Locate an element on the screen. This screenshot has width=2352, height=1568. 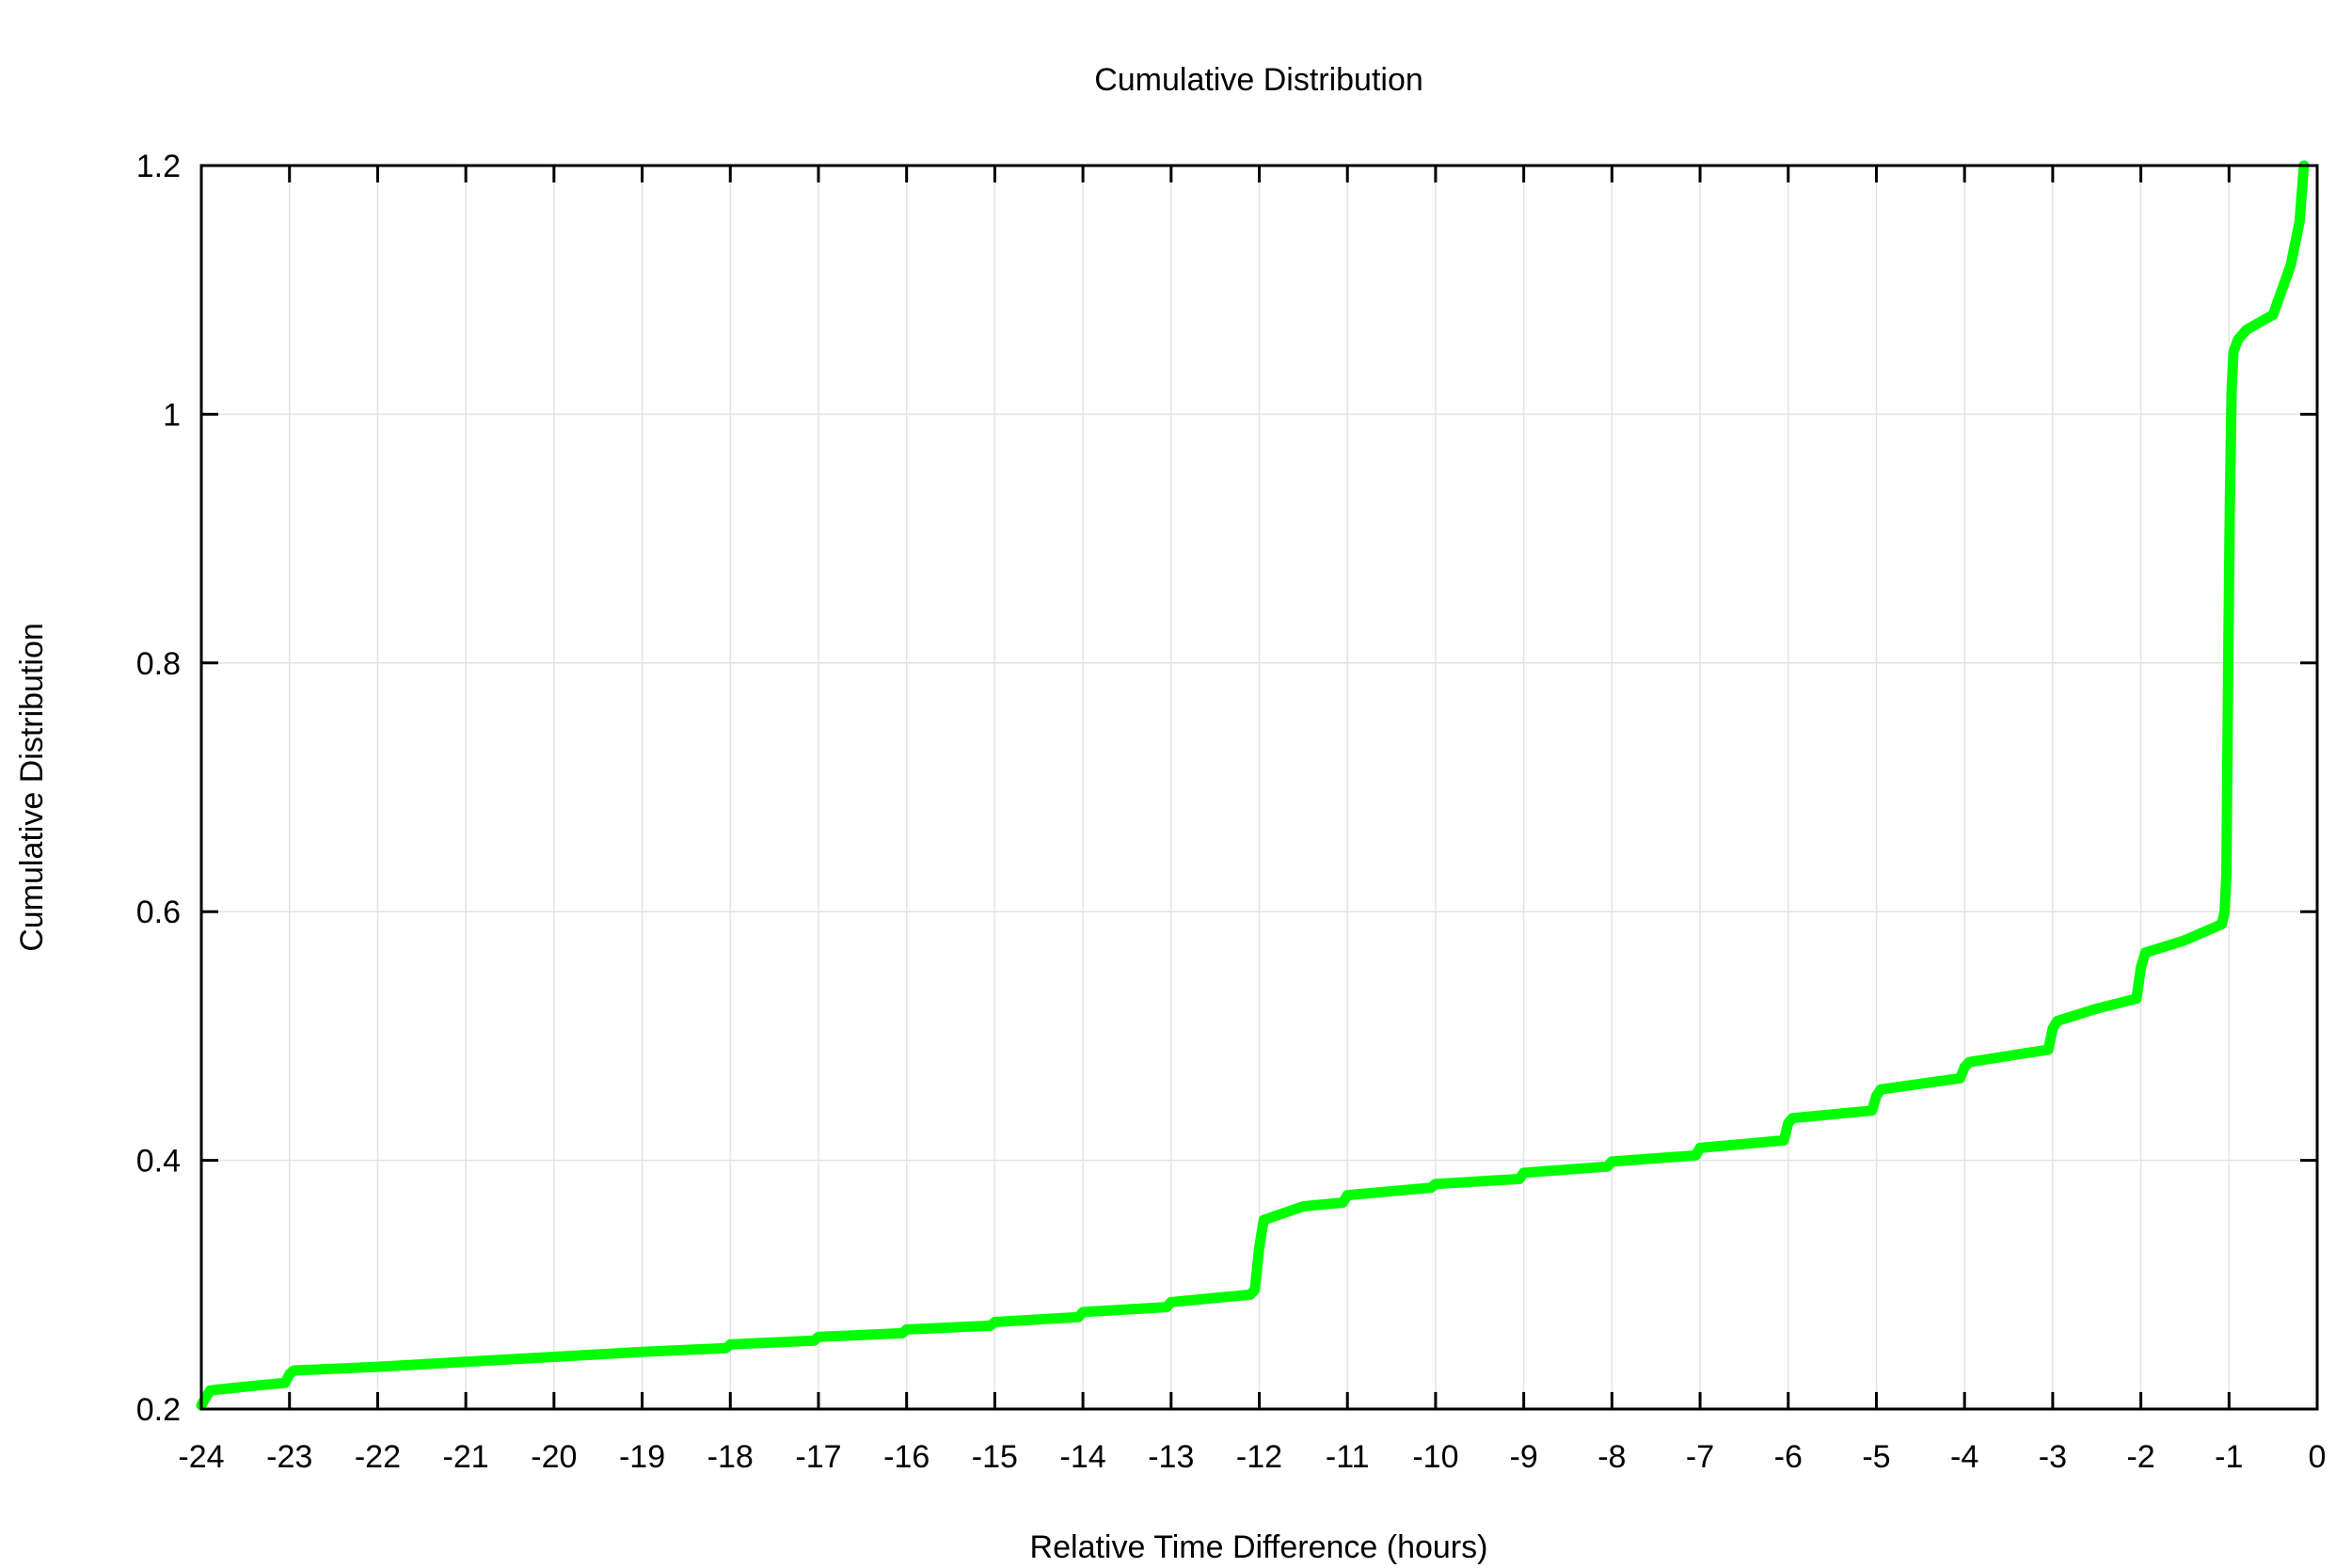
x-tick-label: -13 is located at coordinates (1171, 1457).